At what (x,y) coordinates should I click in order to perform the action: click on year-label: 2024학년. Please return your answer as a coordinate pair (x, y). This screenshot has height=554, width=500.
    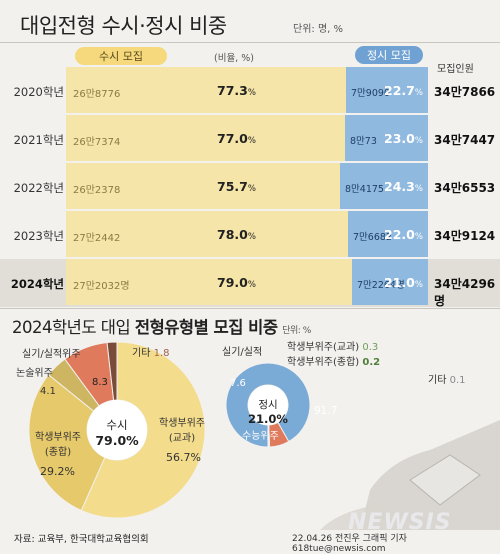
    Looking at the image, I should click on (34, 284).